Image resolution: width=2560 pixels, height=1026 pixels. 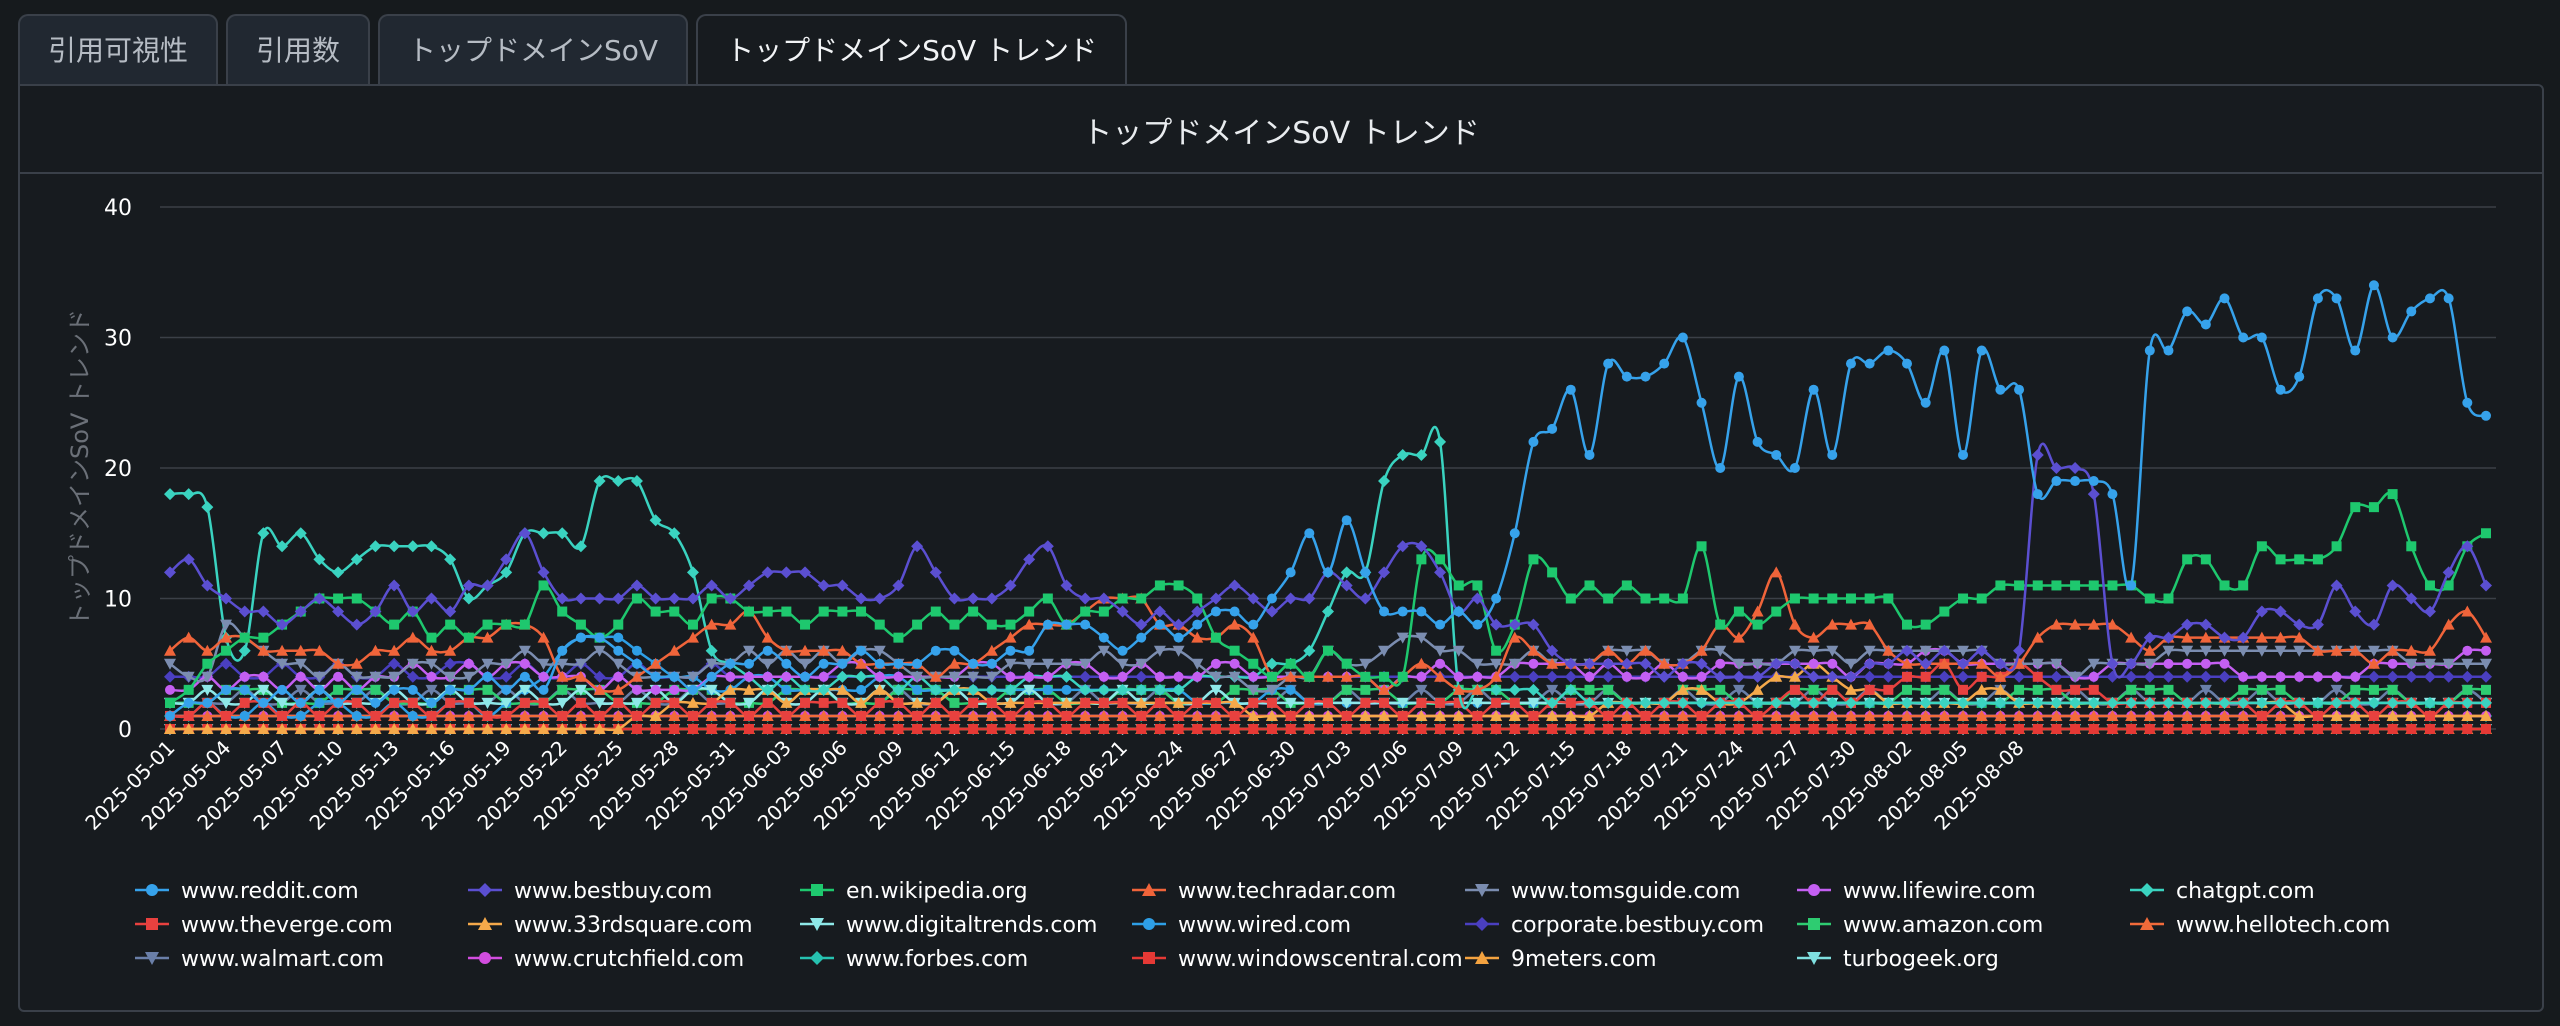 I want to click on y-tick-label: 0, so click(x=125, y=730).